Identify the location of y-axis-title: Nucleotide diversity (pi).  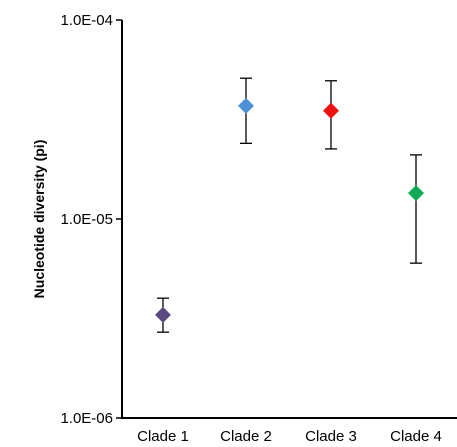
(39, 219).